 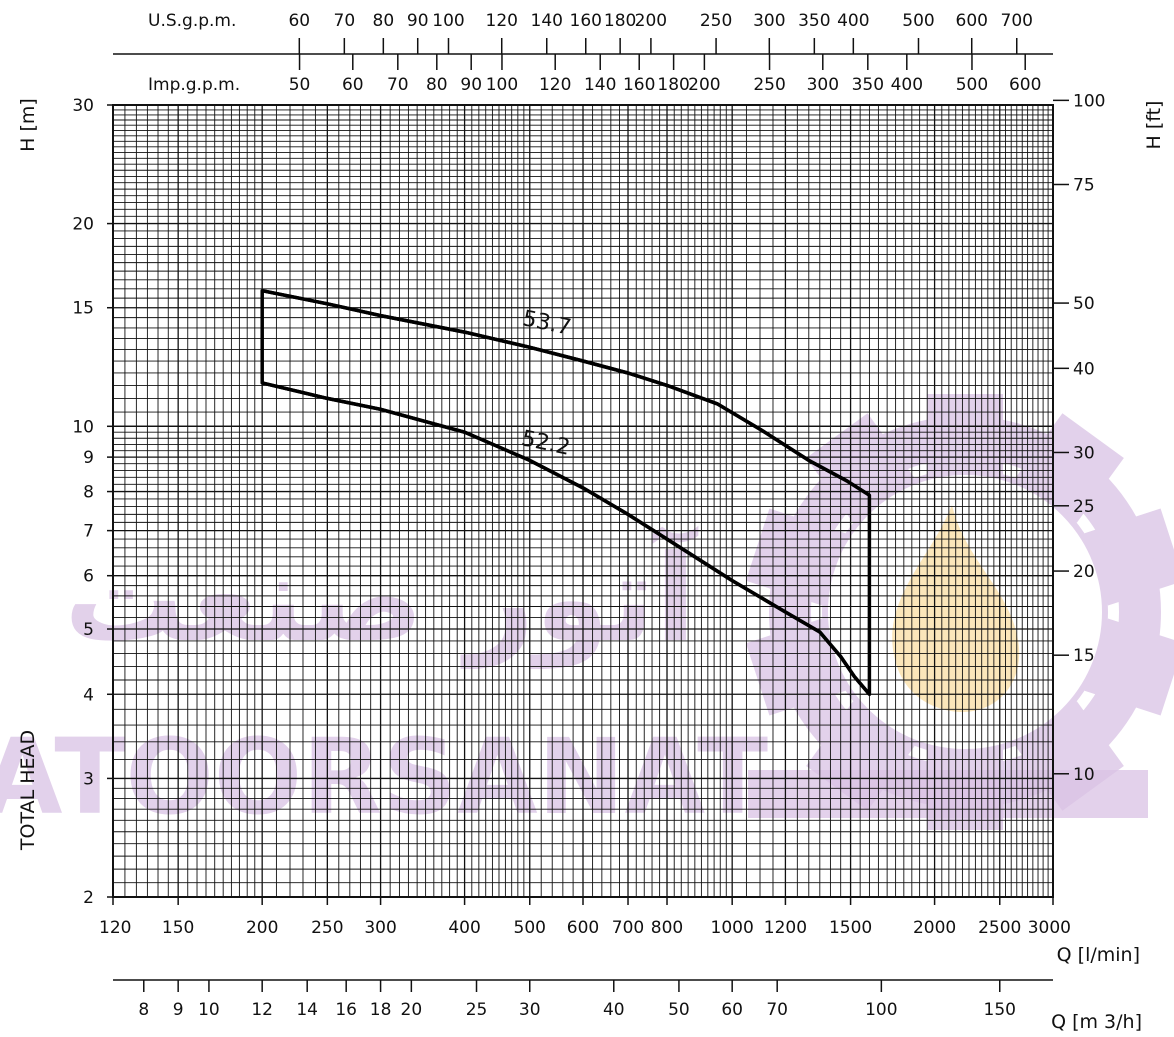 What do you see at coordinates (965, 612) in the screenshot?
I see `gear-inner-ring` at bounding box center [965, 612].